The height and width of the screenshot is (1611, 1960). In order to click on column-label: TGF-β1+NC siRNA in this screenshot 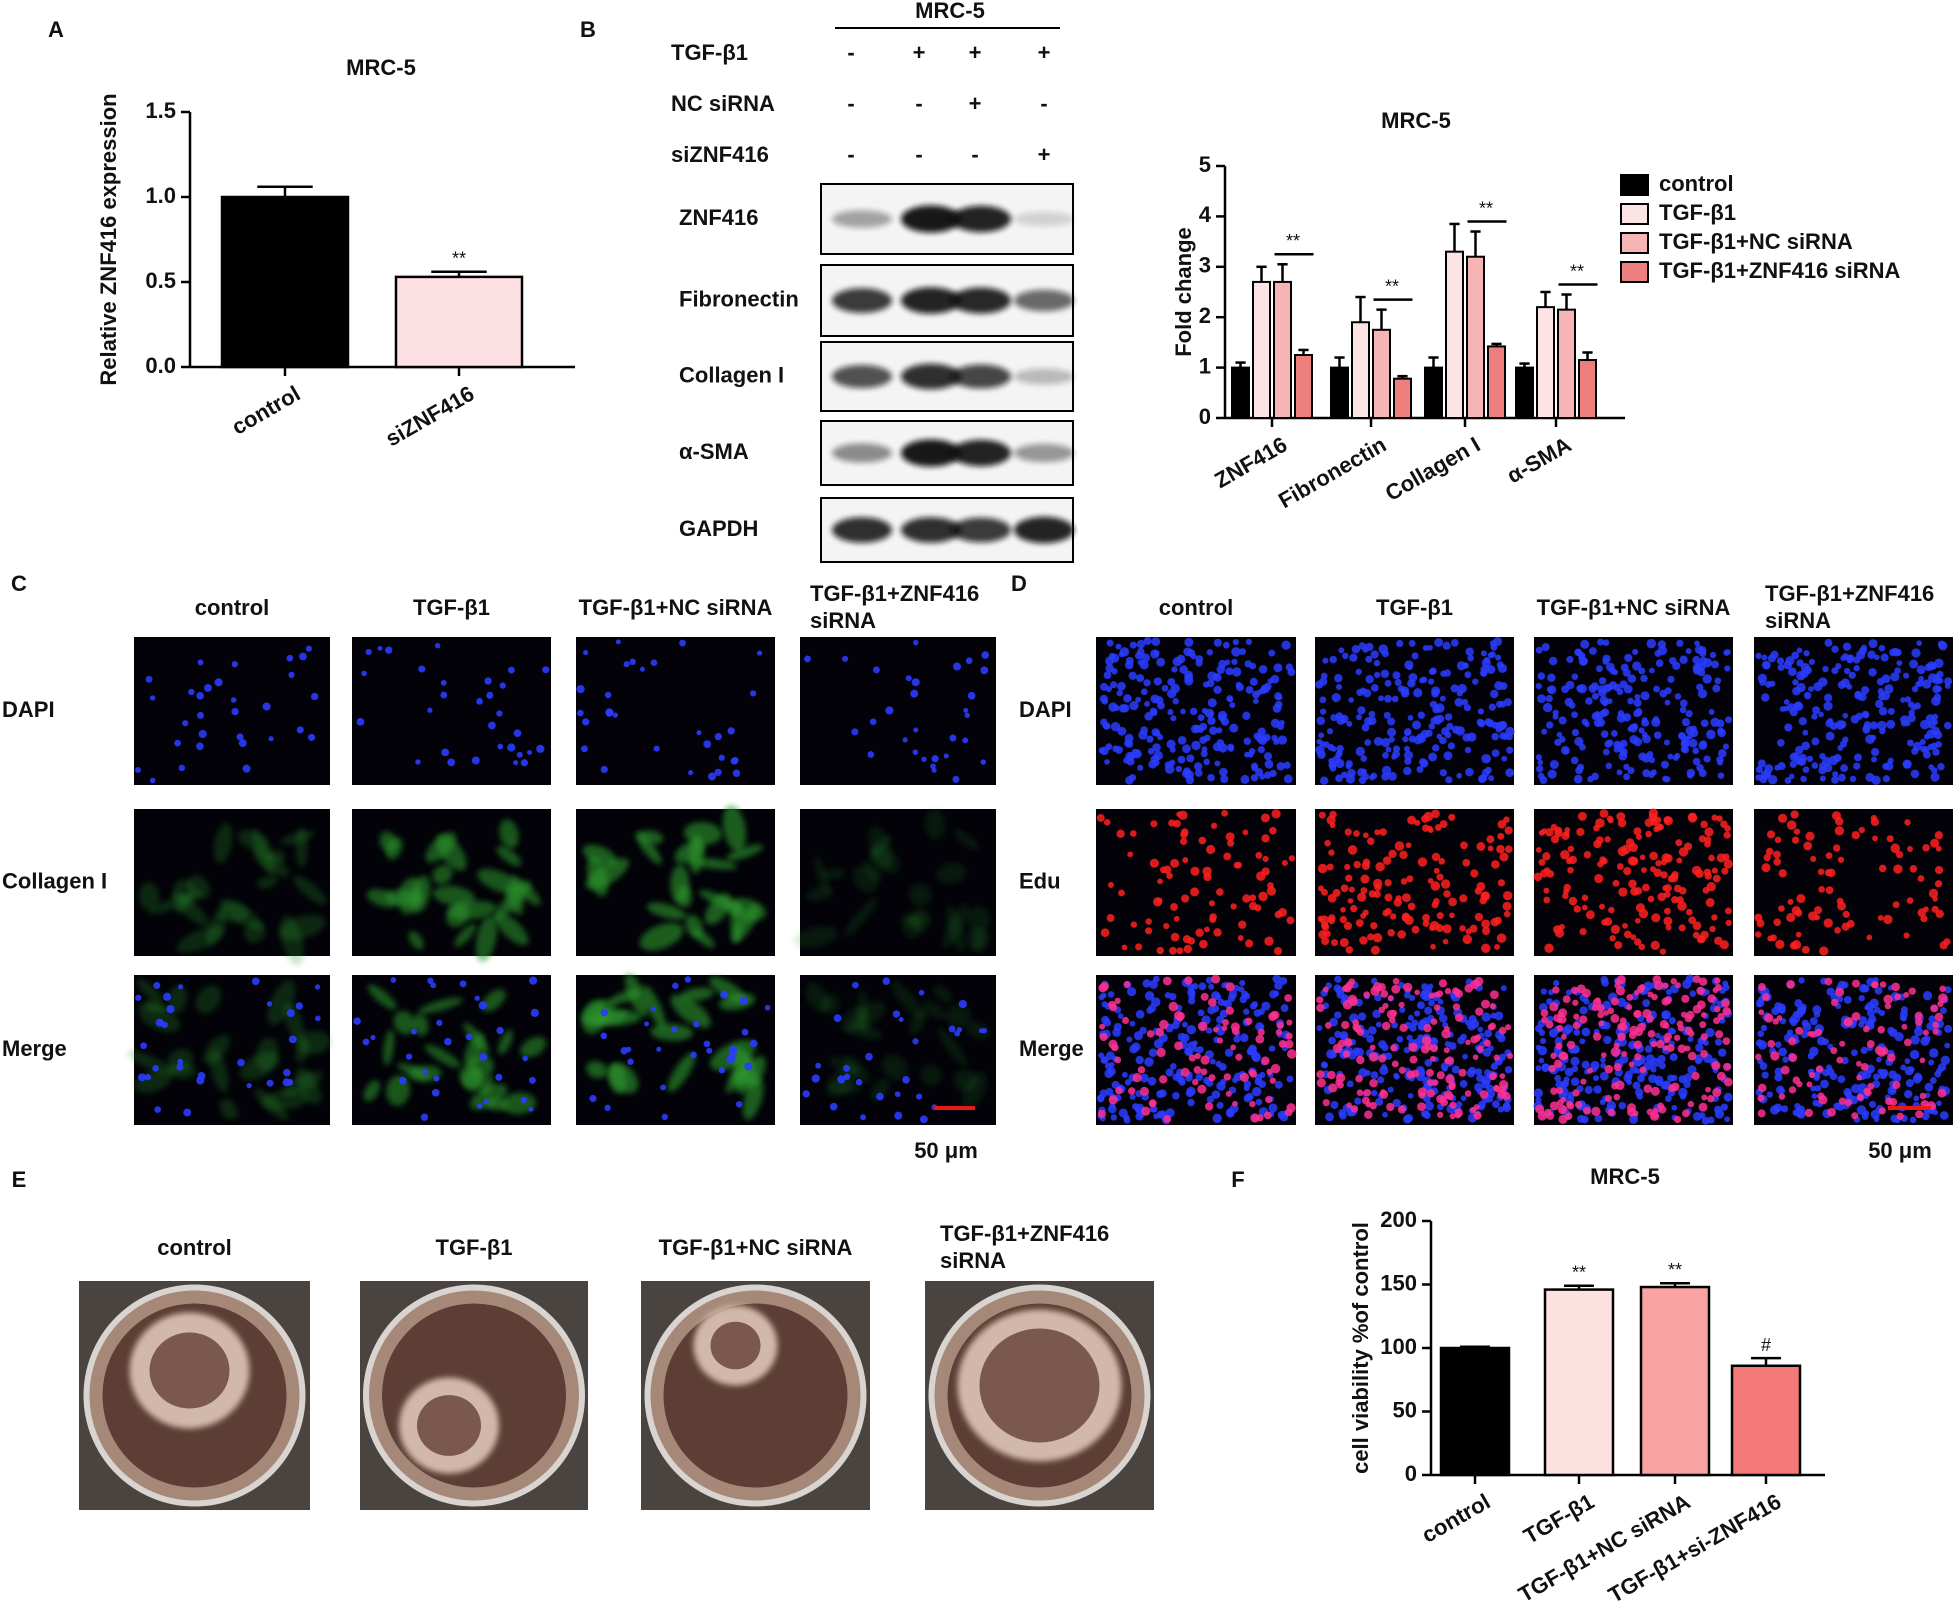, I will do `click(1634, 607)`.